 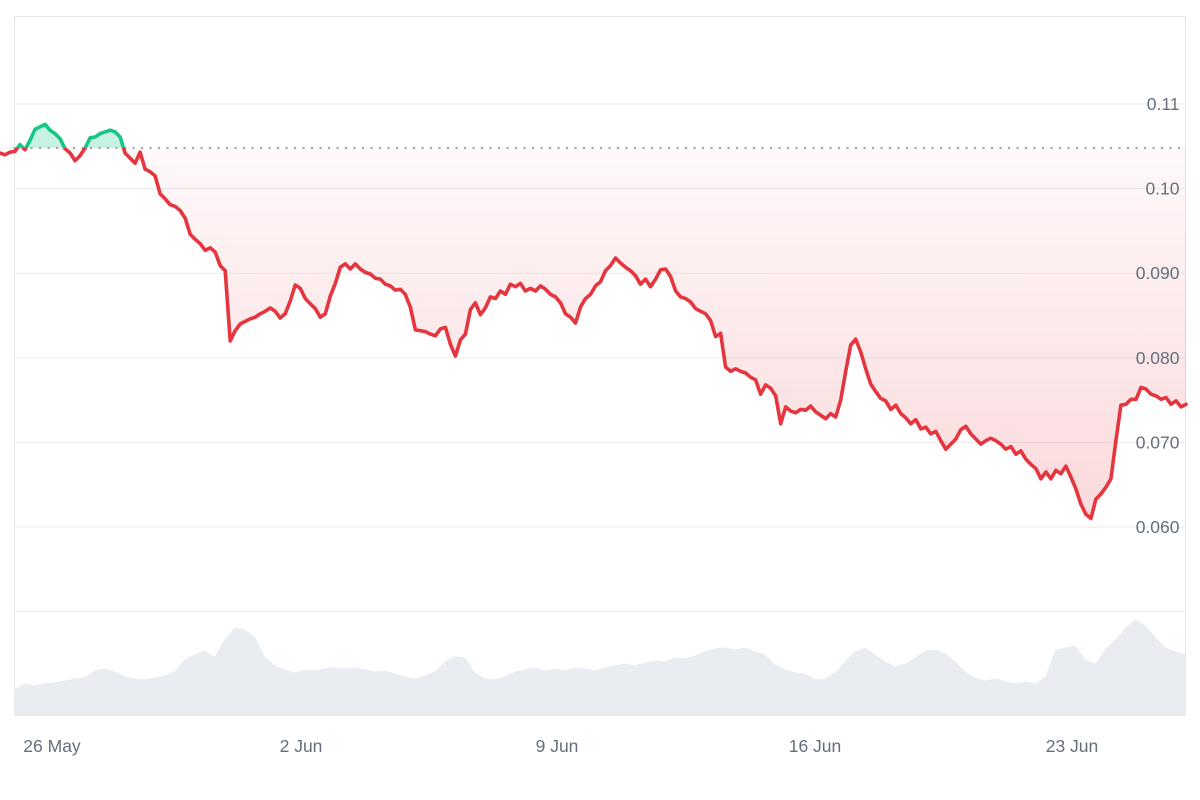 What do you see at coordinates (1158, 358) in the screenshot?
I see `y-axis-tick-label: 0.080` at bounding box center [1158, 358].